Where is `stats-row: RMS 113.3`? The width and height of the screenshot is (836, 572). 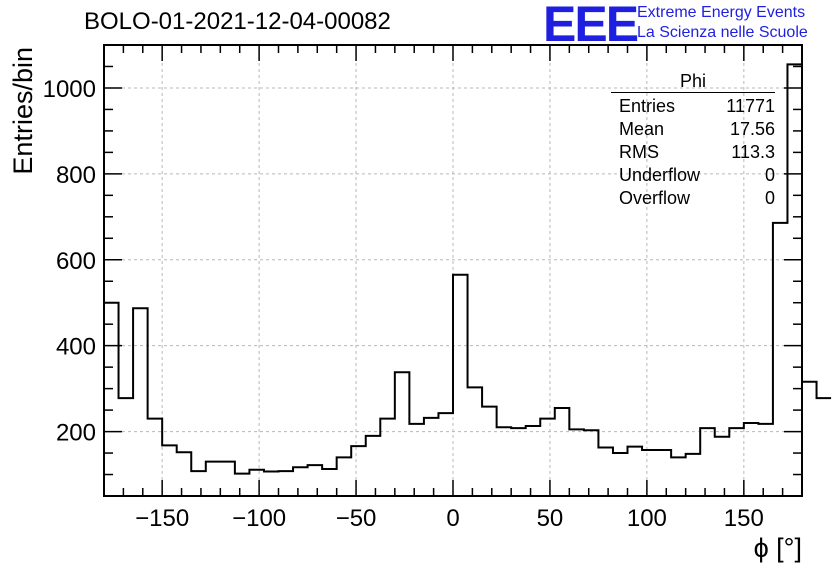 stats-row: RMS 113.3 is located at coordinates (693, 152).